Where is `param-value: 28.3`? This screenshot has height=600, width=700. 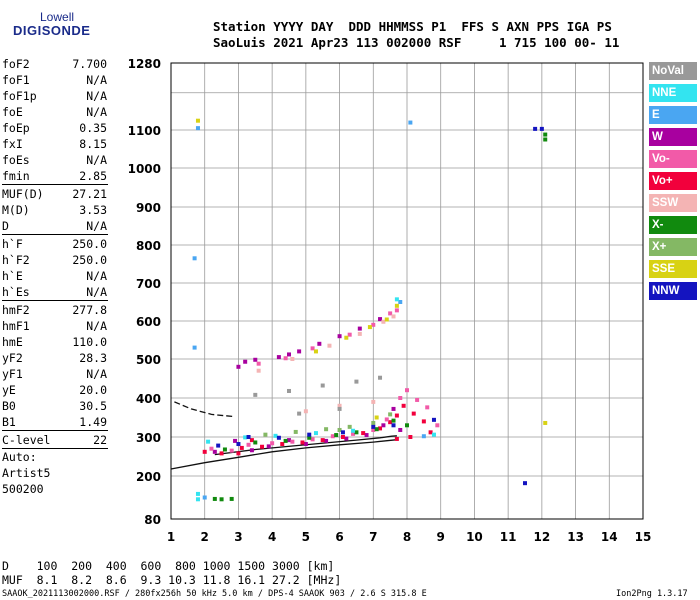 param-value: 28.3 is located at coordinates (93, 358).